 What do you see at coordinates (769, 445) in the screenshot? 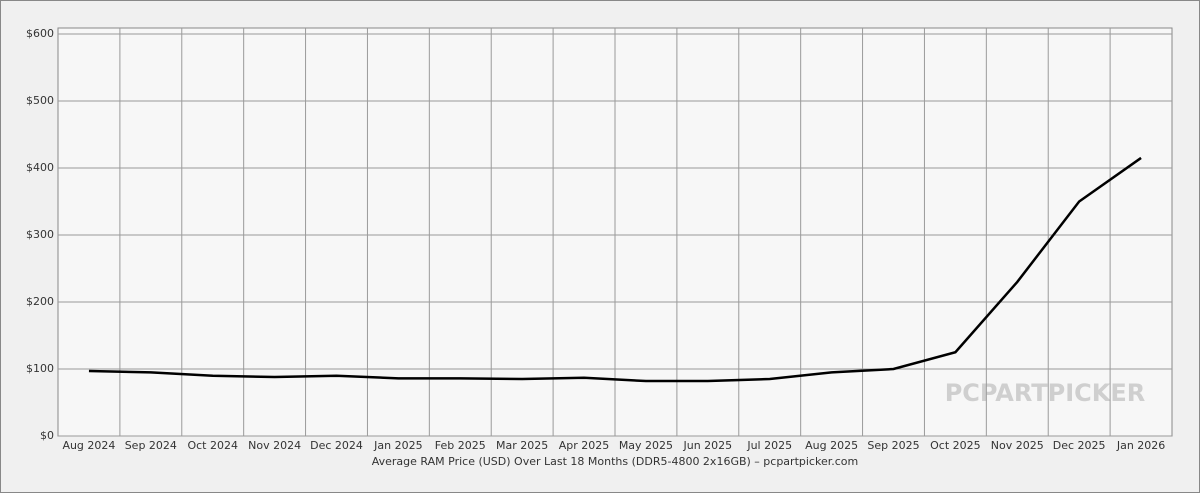
I see `x-tick-label: Jul 2025` at bounding box center [769, 445].